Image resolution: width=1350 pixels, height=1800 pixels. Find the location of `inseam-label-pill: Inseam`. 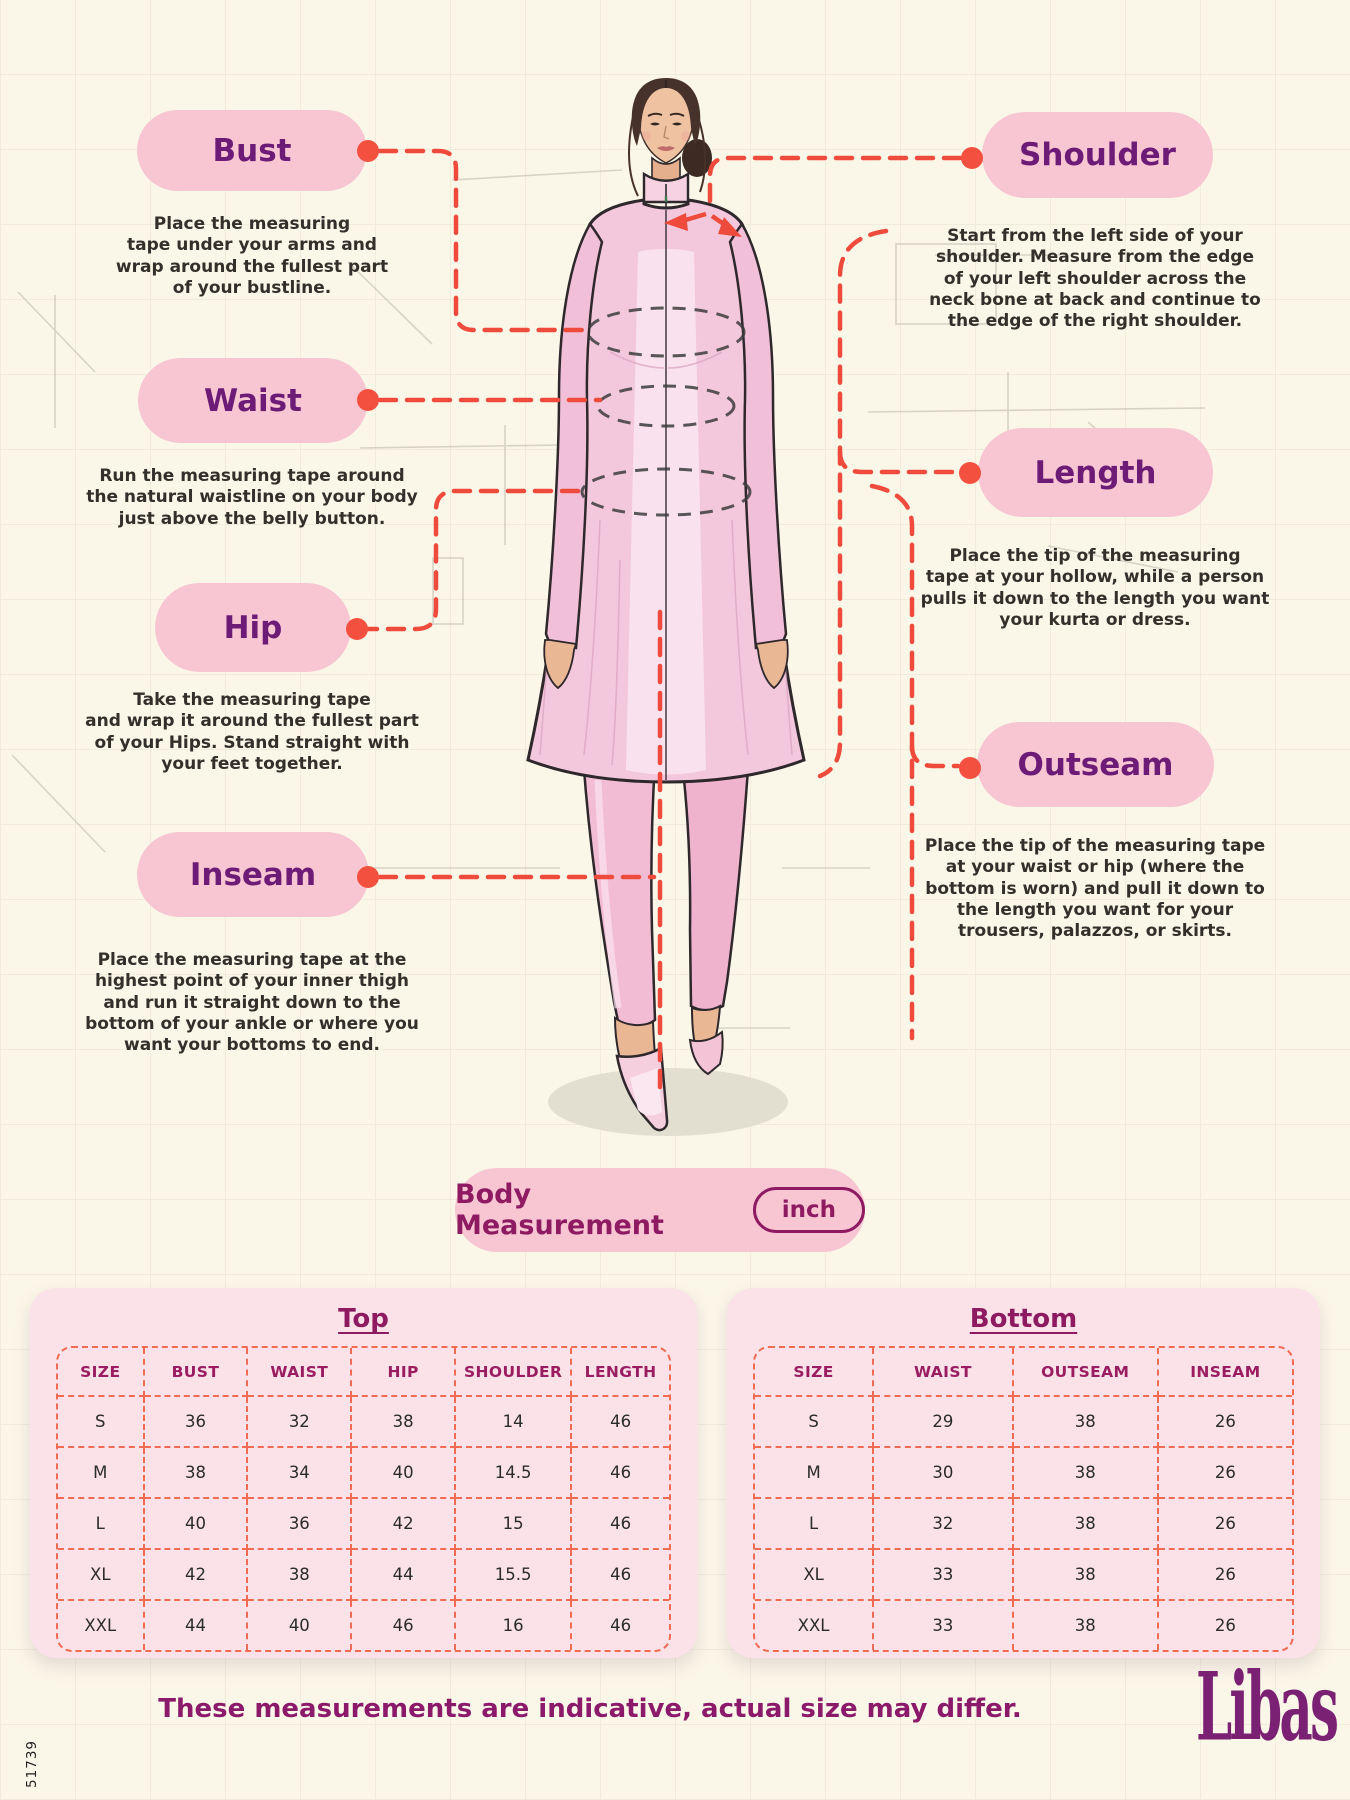

inseam-label-pill: Inseam is located at coordinates (253, 874).